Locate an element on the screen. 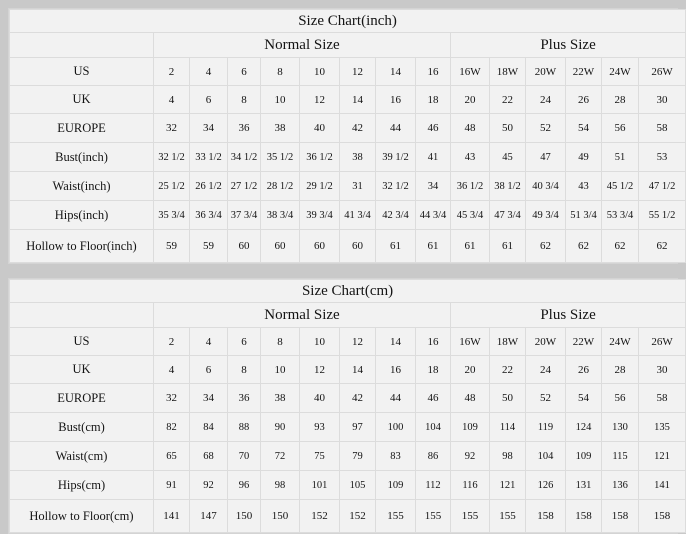  cell: 50 is located at coordinates (507, 398).